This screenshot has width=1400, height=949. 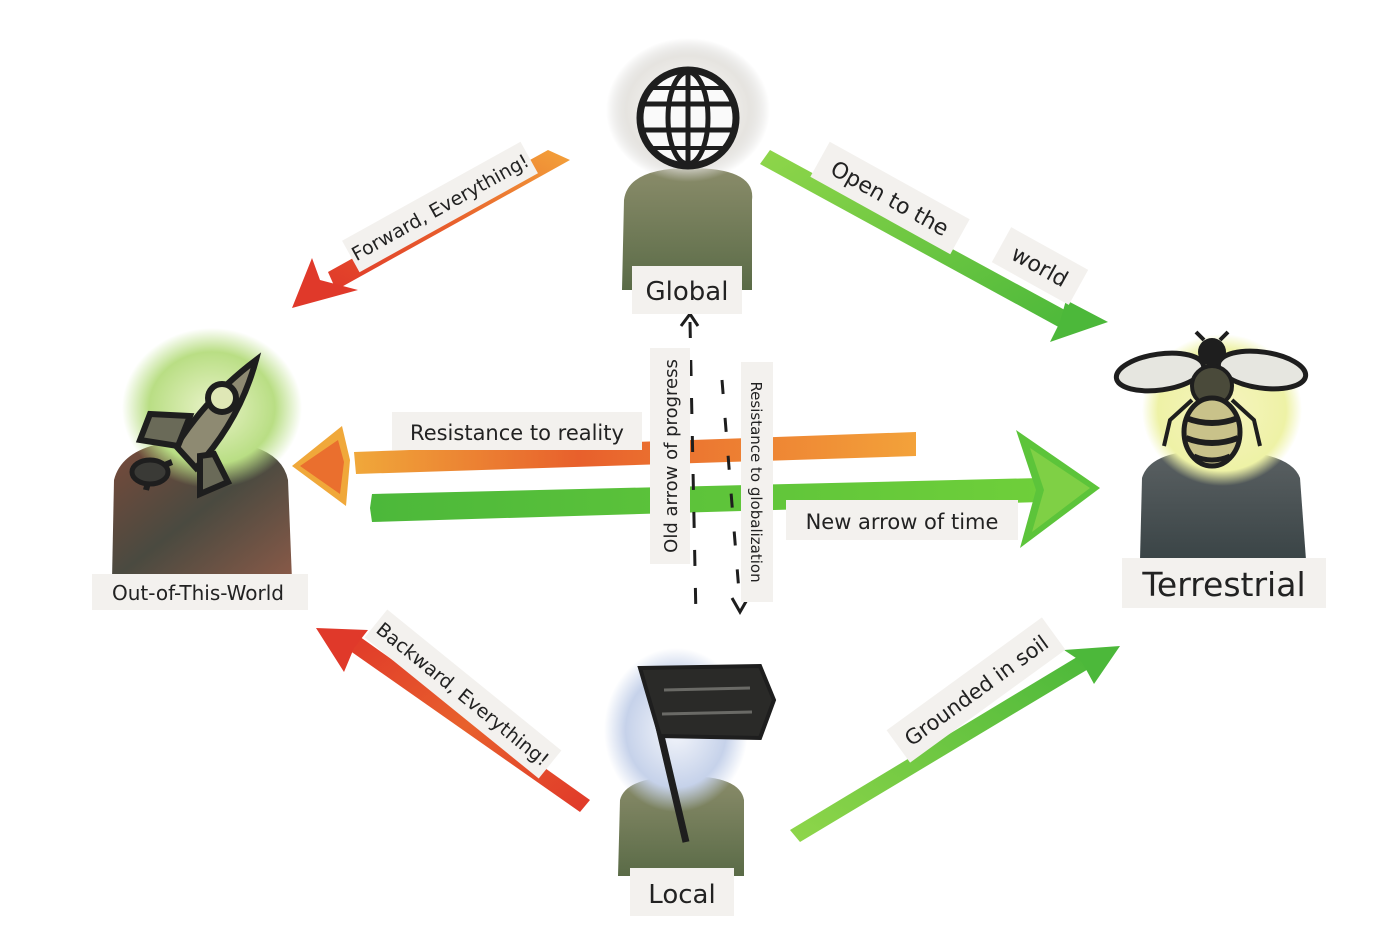 I want to click on forward-label: Forward, Everything!, so click(x=440, y=208).